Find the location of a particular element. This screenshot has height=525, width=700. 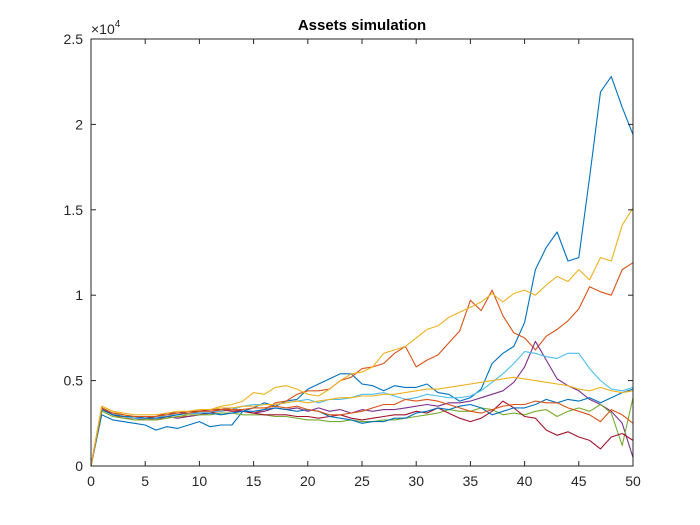

y-multiplier-base: ×10 is located at coordinates (103, 29).